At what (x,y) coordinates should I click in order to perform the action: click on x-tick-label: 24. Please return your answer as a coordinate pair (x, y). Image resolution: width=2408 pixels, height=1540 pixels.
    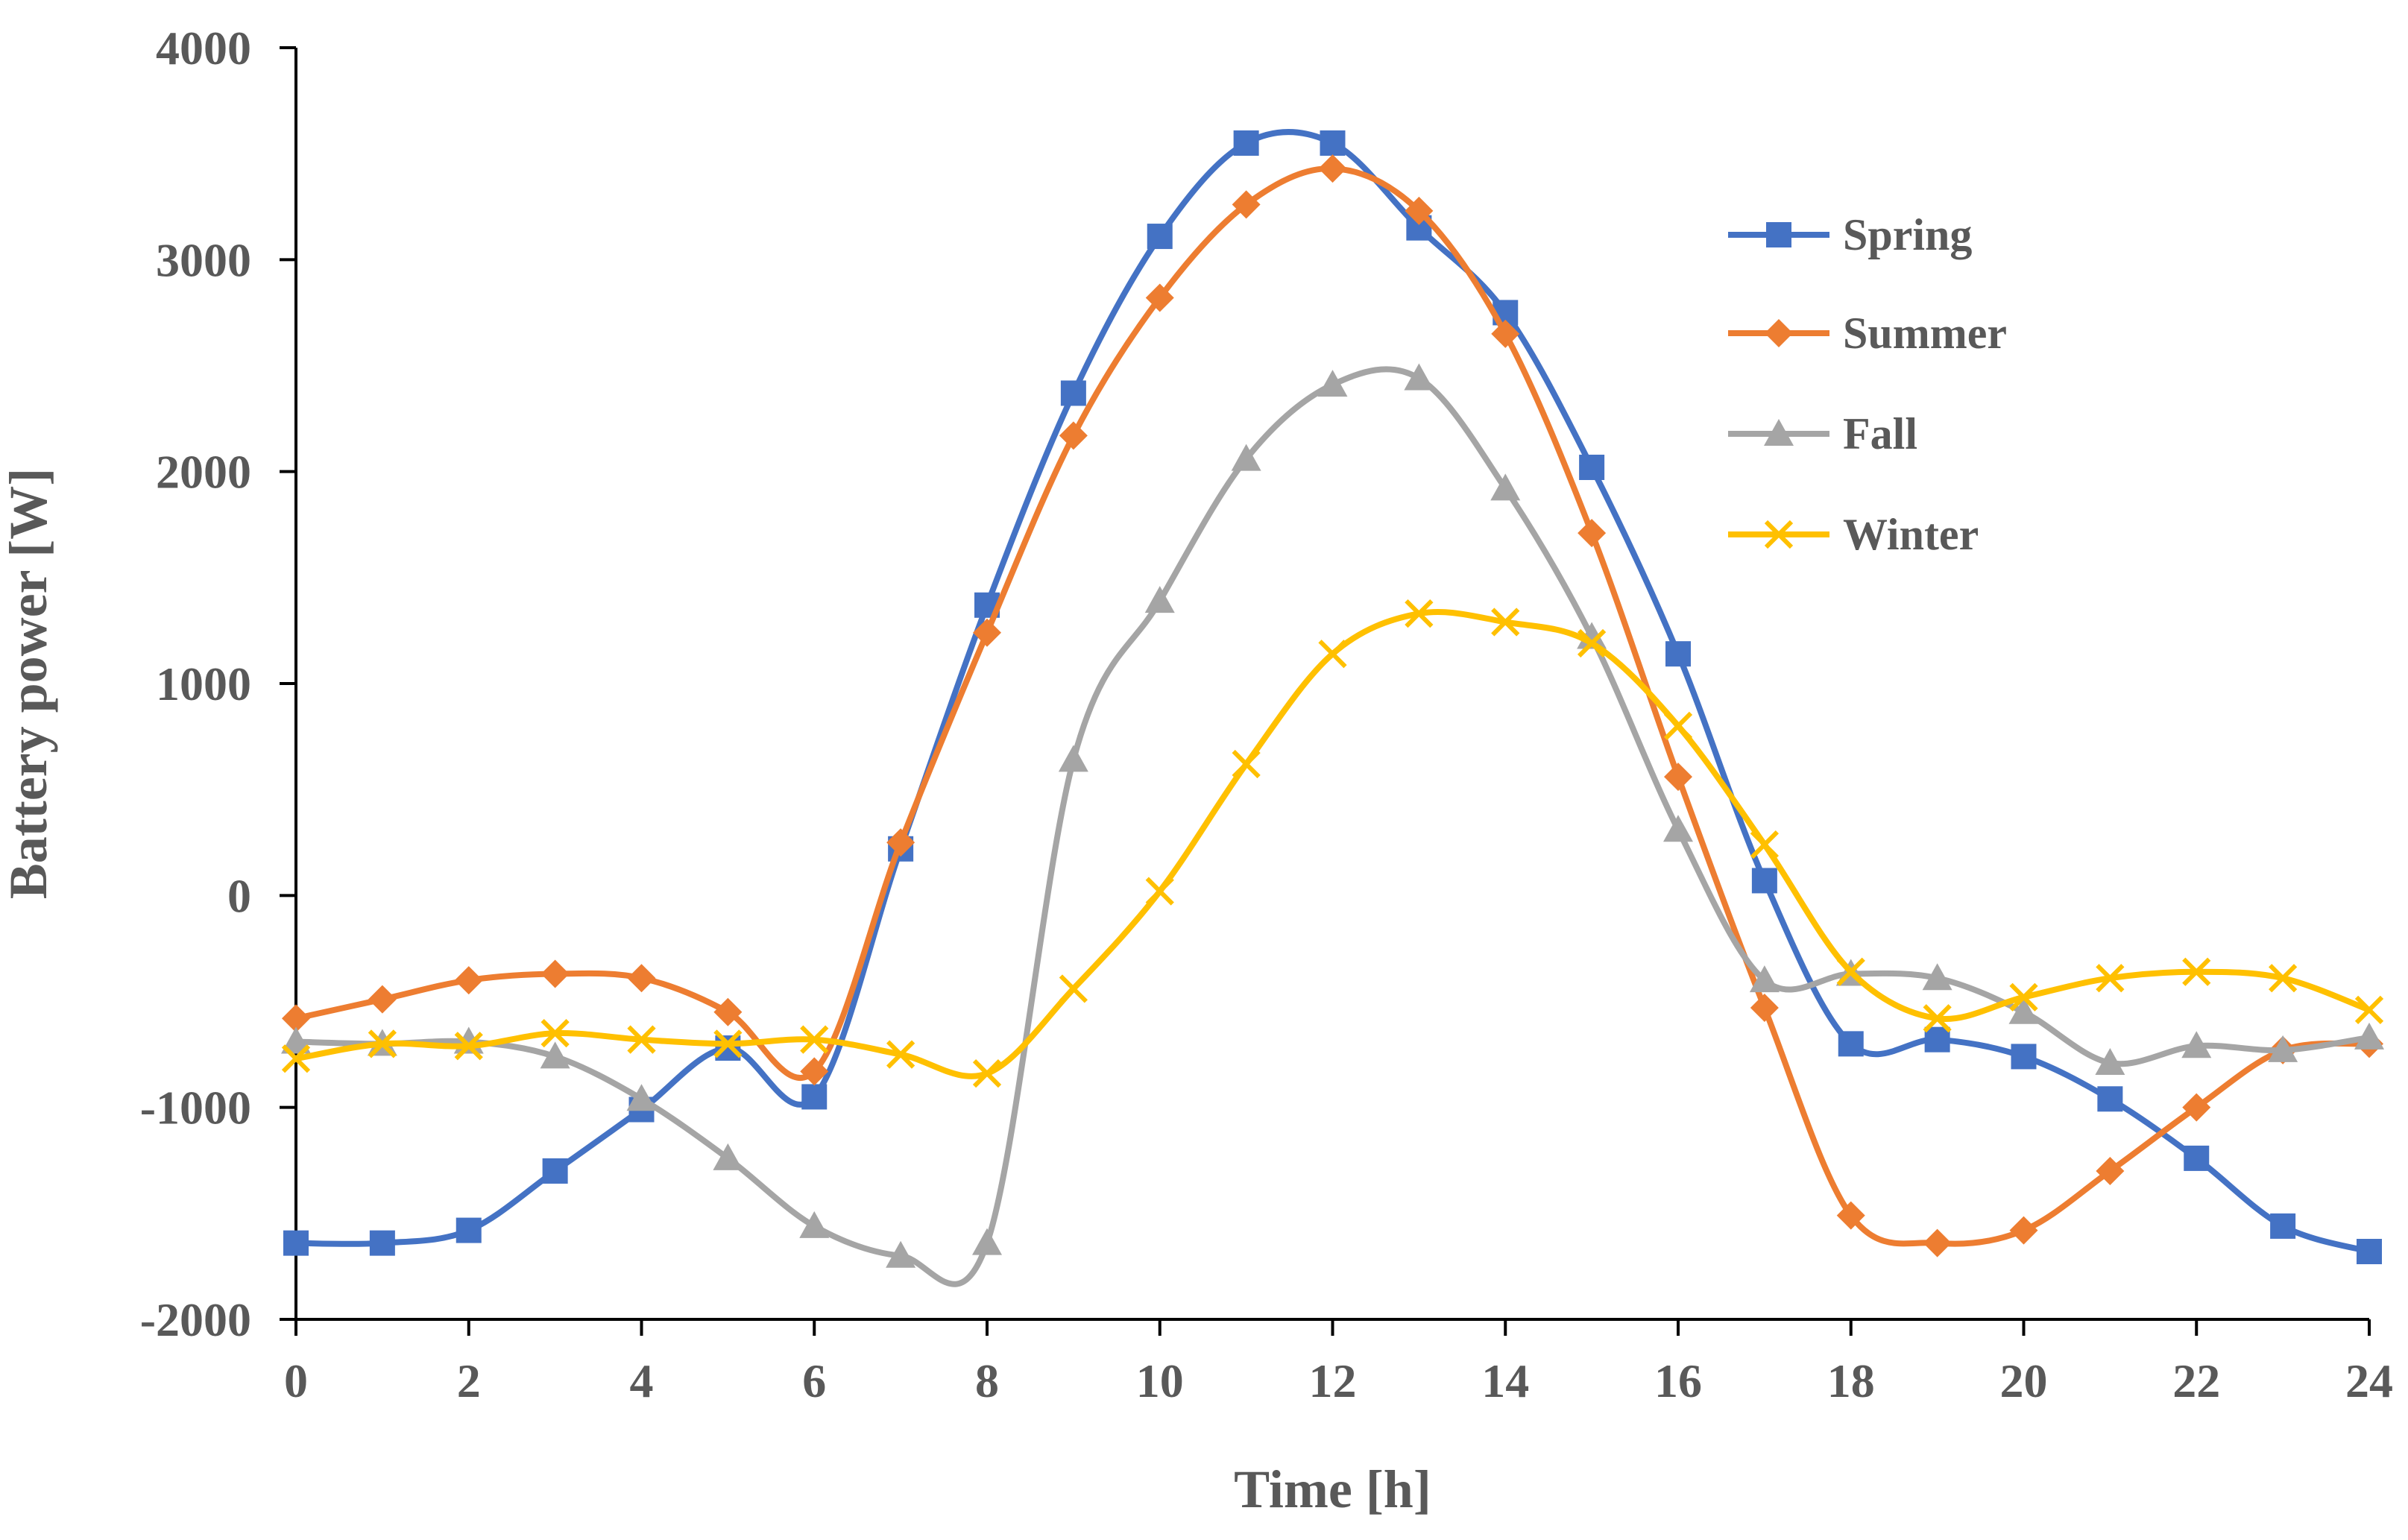
    Looking at the image, I should click on (2369, 1380).